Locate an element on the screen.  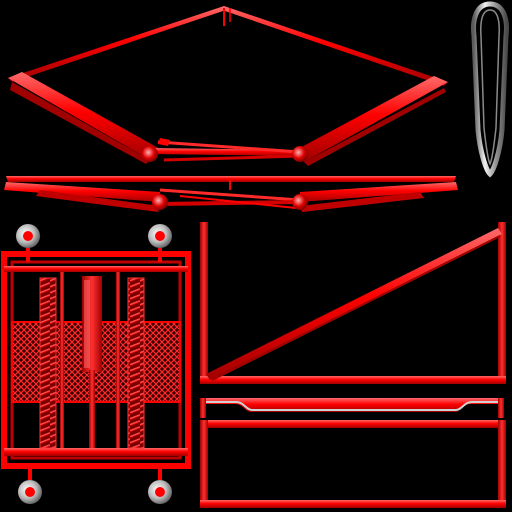
scissor-arm-lower is located at coordinates (231, 194).